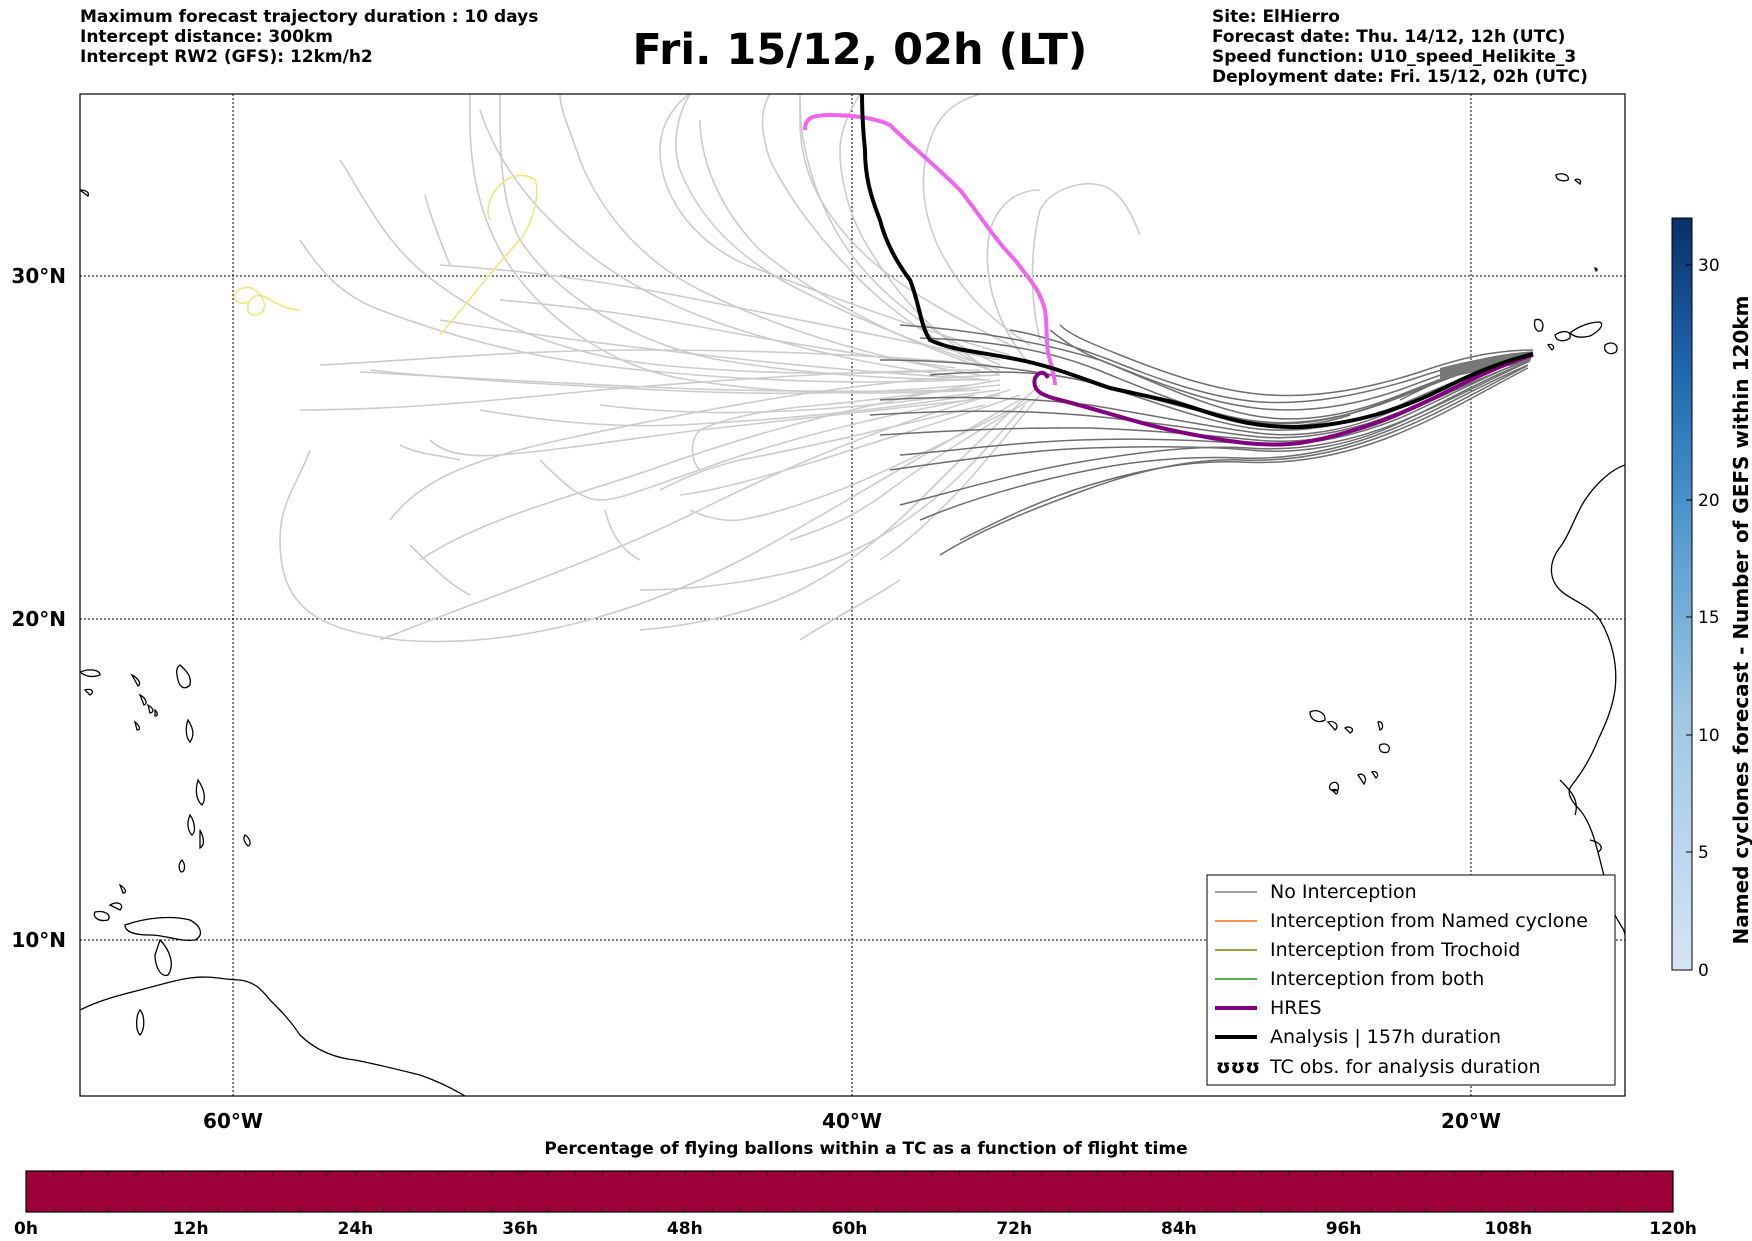  I want to click on bottom-colorbar-scale, so click(849, 1191).